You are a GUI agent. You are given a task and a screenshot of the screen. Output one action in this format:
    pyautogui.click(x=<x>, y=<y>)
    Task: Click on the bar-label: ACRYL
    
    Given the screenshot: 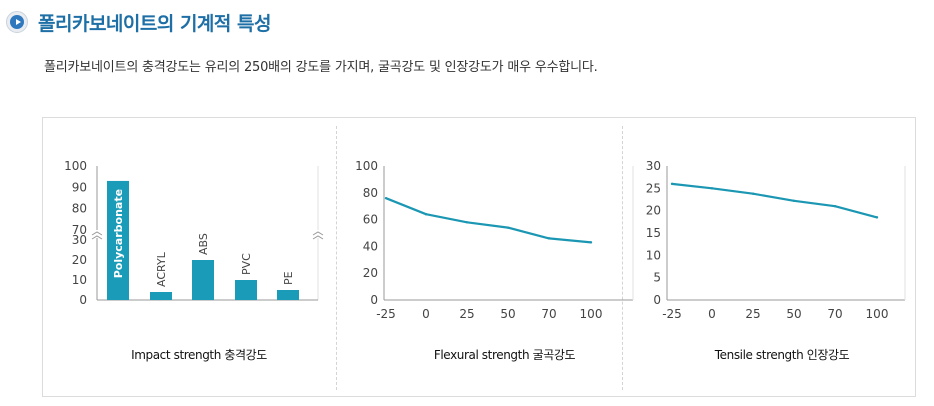 What is the action you would take?
    pyautogui.click(x=161, y=269)
    